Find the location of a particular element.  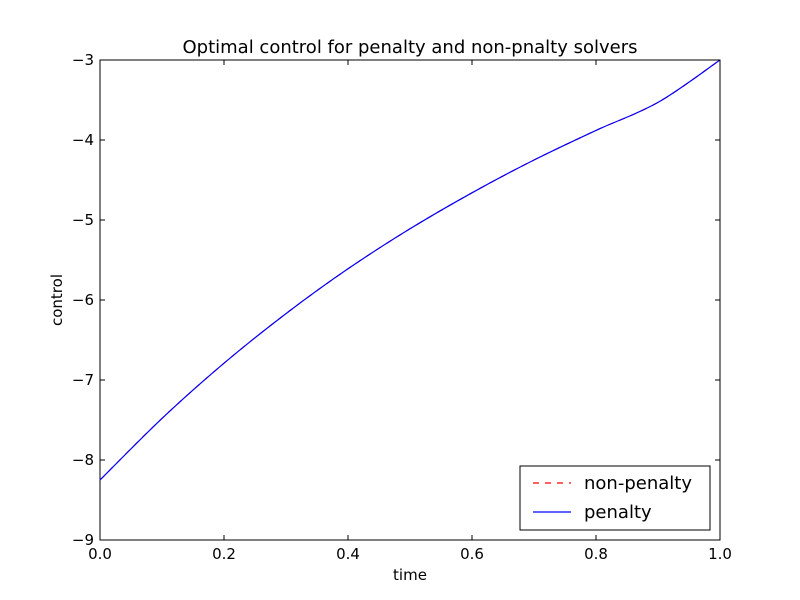

legend-box is located at coordinates (615, 498).